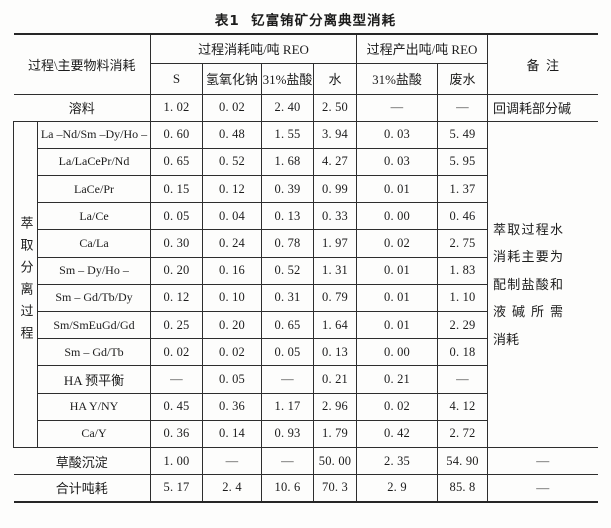 Image resolution: width=611 pixels, height=528 pixels. I want to click on cell-value: 1. 68, so click(287, 162).